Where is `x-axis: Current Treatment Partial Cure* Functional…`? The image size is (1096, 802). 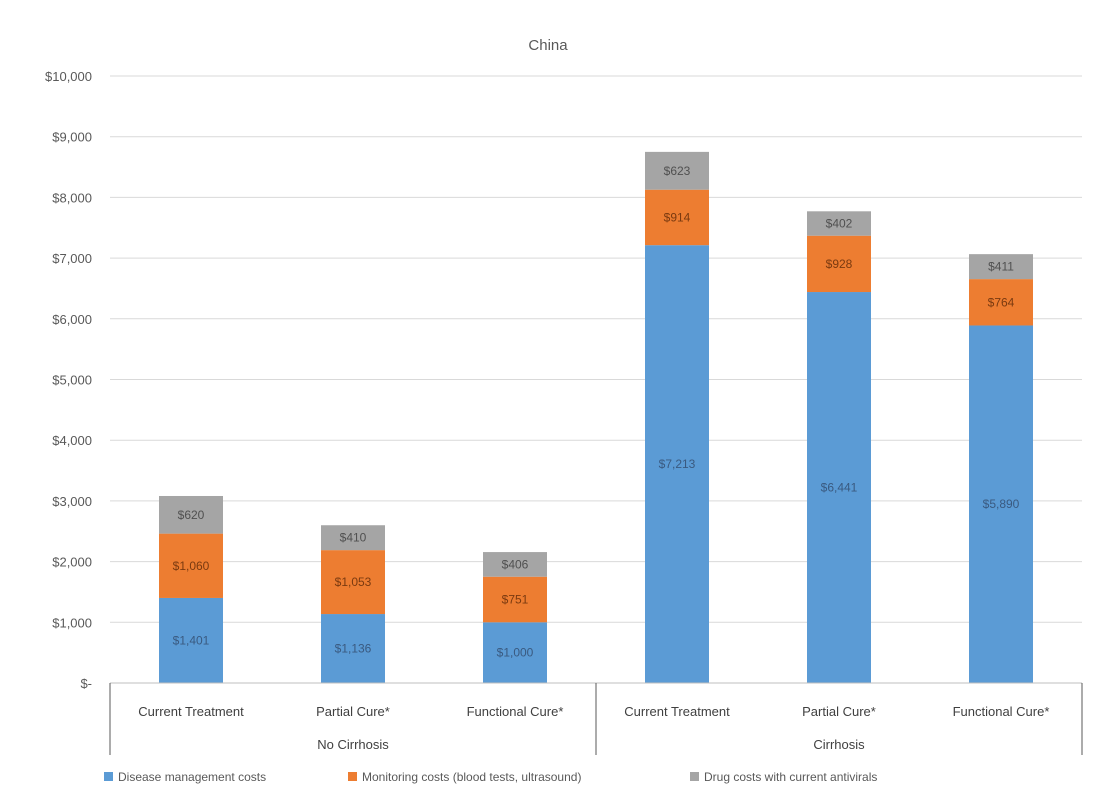 x-axis: Current Treatment Partial Cure* Functional… is located at coordinates (596, 718).